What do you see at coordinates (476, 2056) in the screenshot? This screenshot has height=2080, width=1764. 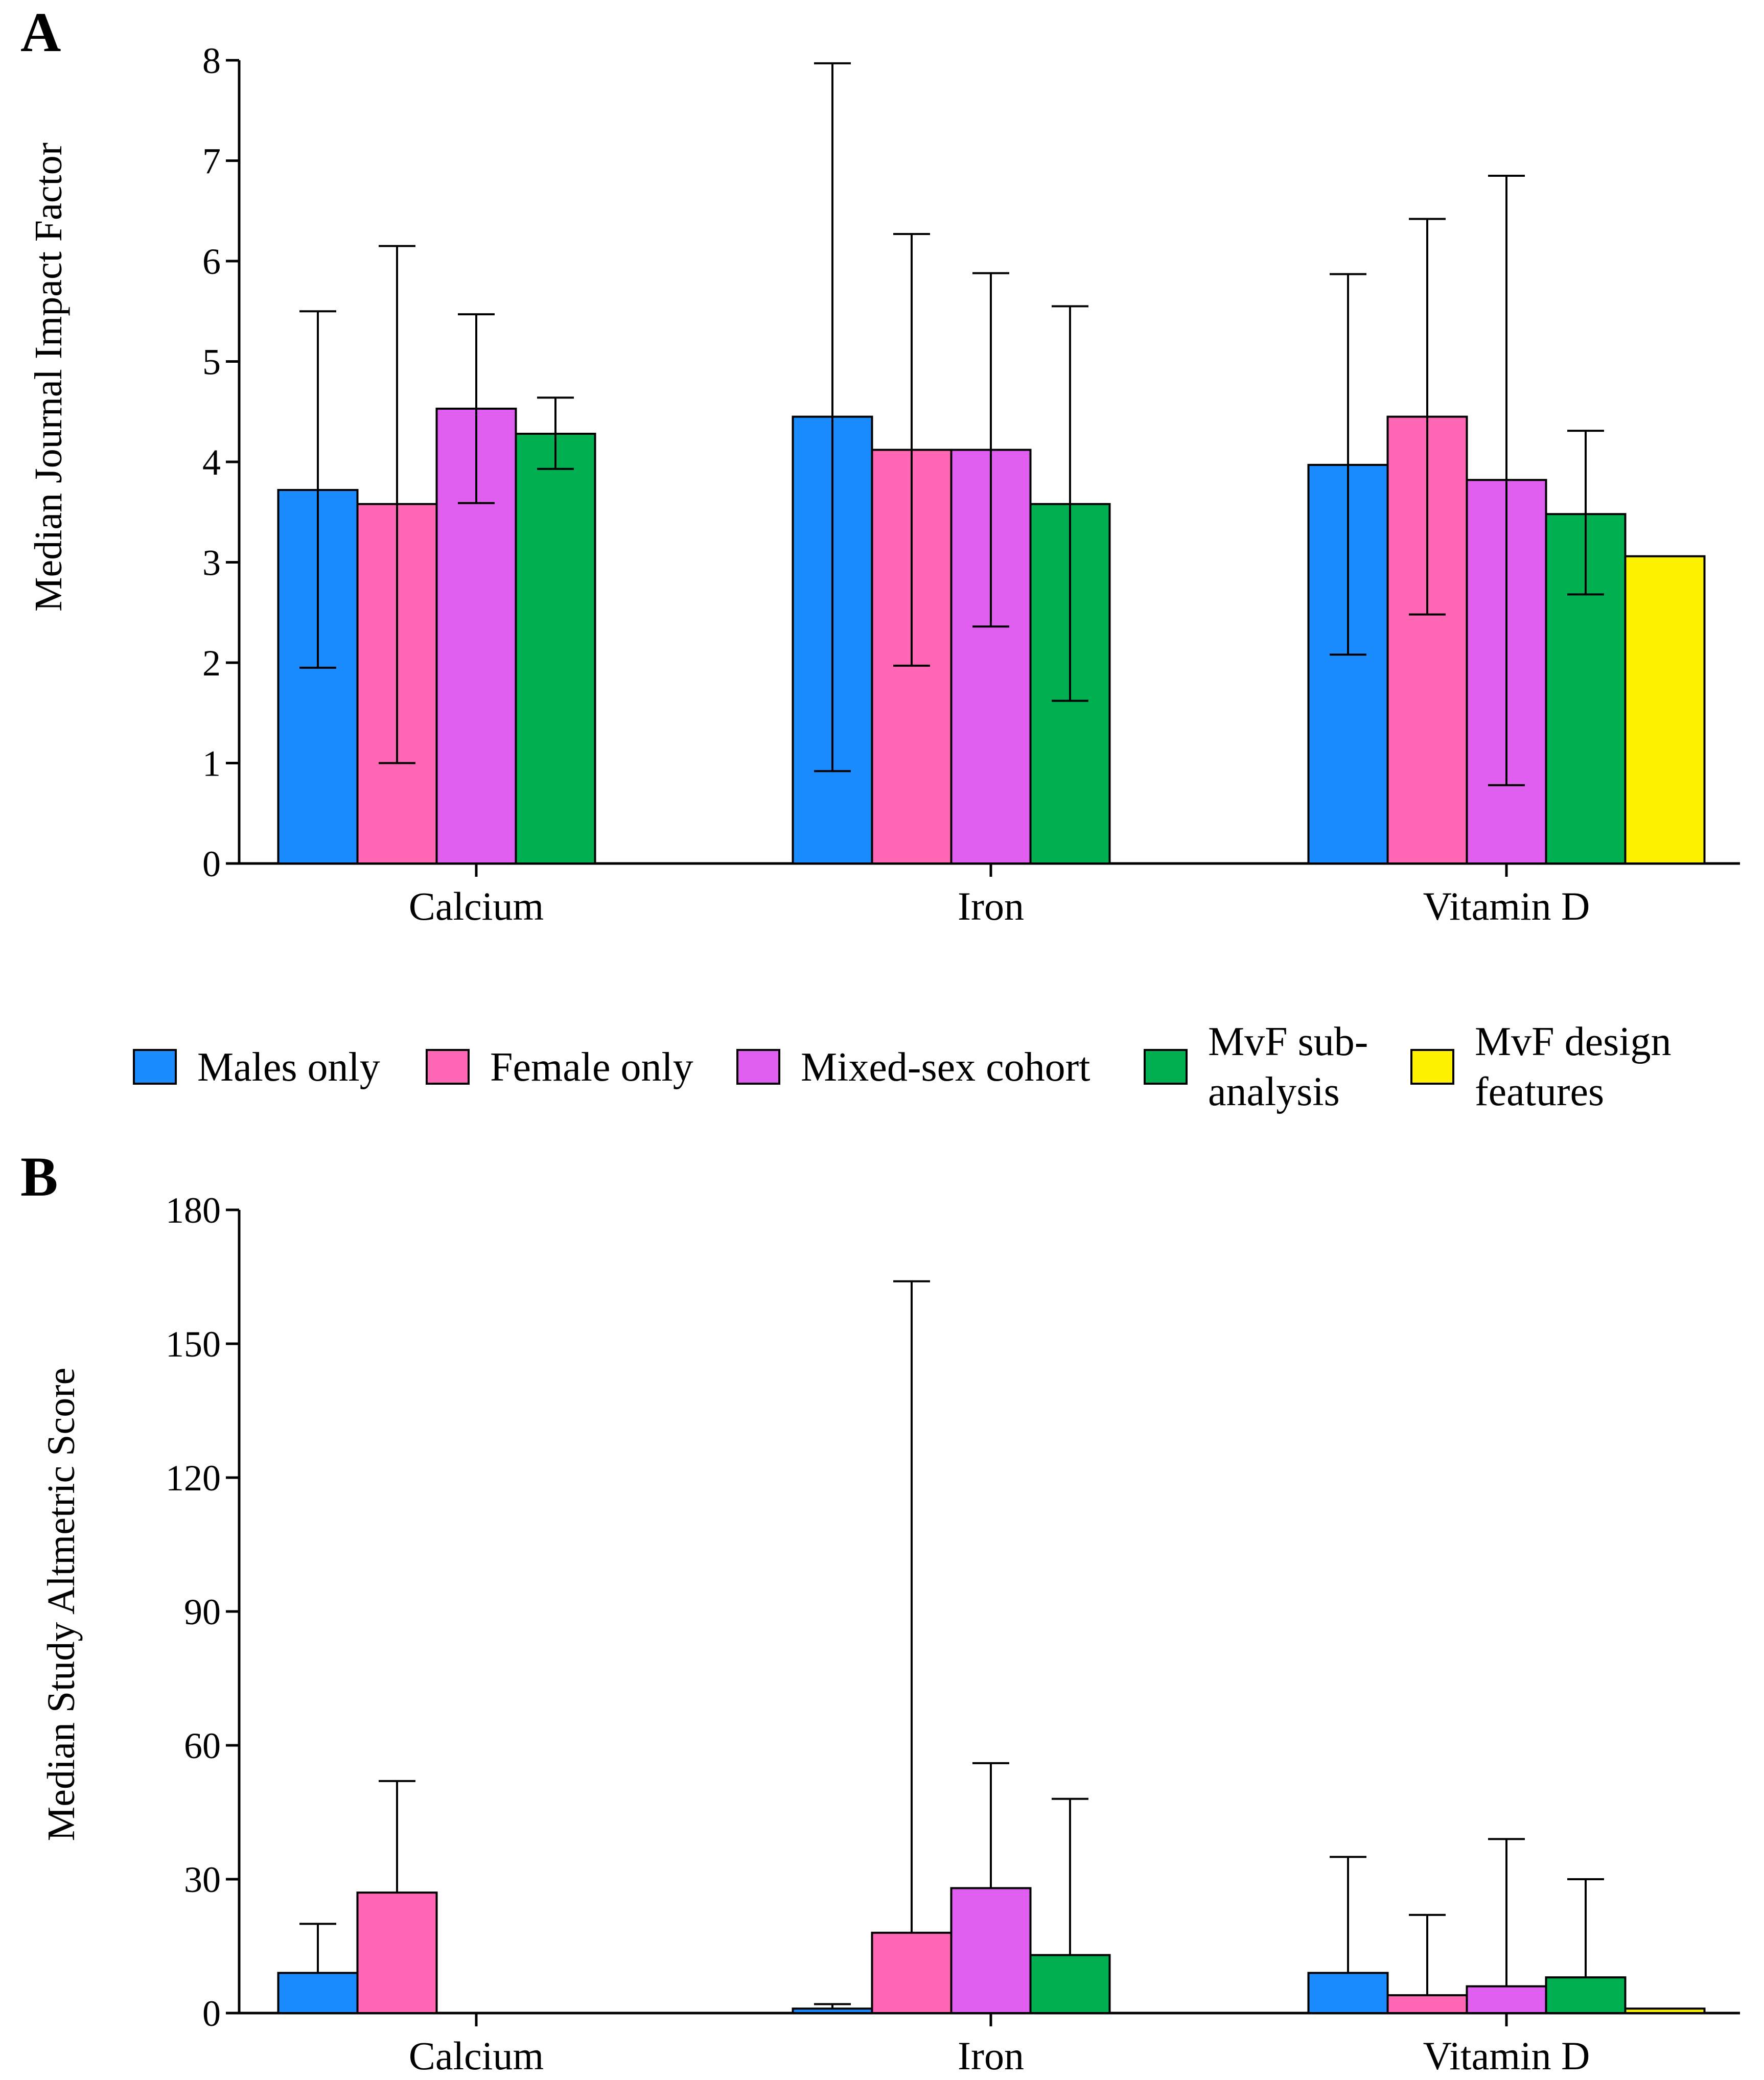 I see `panel-b-x-tick-label-calcium: Calcium` at bounding box center [476, 2056].